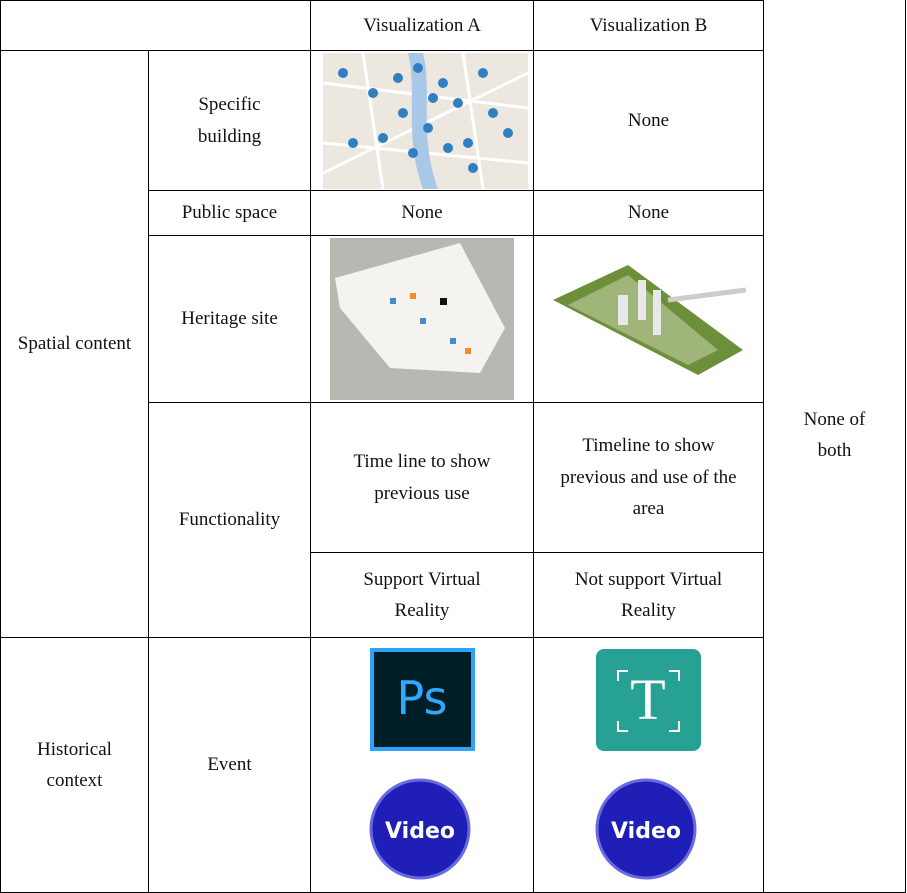  I want to click on row-label: Event, so click(229, 765).